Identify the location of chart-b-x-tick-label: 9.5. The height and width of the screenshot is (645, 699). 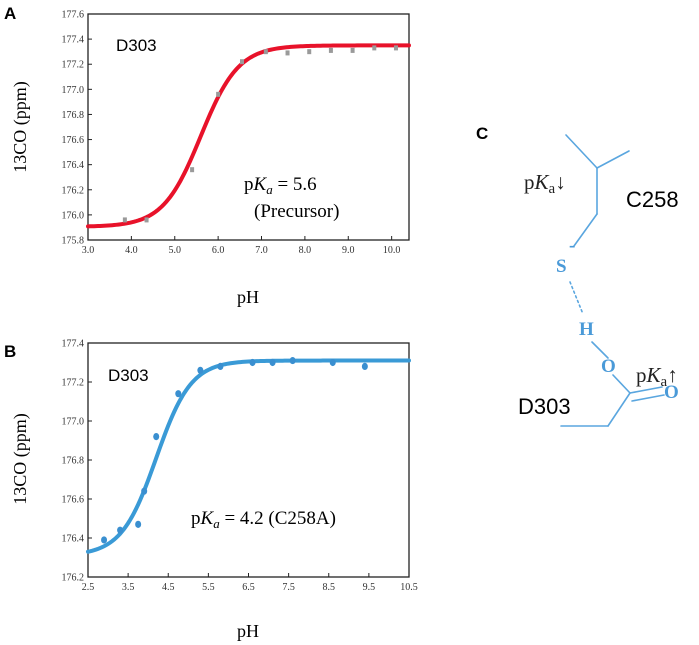
(369, 587).